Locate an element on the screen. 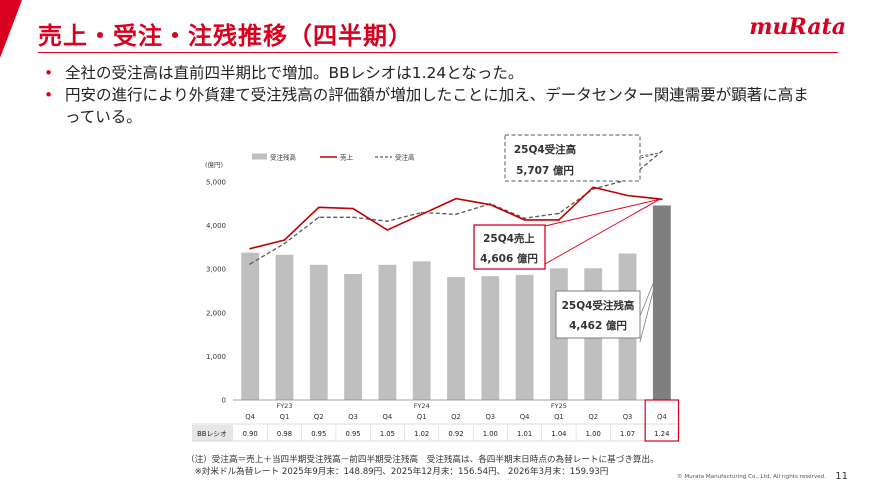  legend-label: 受注高 is located at coordinates (405, 157).